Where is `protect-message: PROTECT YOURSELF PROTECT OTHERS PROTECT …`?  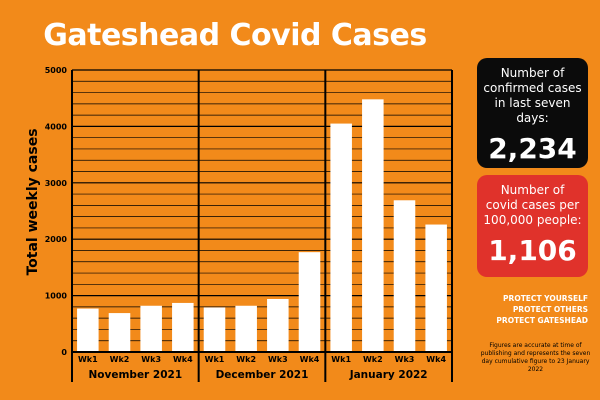 protect-message: PROTECT YOURSELF PROTECT OTHERS PROTECT … is located at coordinates (529, 309).